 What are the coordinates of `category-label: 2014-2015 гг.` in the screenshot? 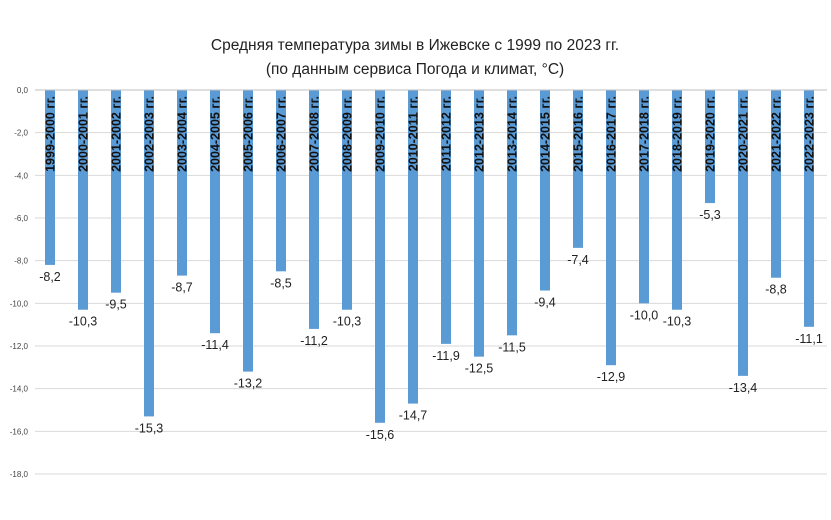 It's located at (546, 134).